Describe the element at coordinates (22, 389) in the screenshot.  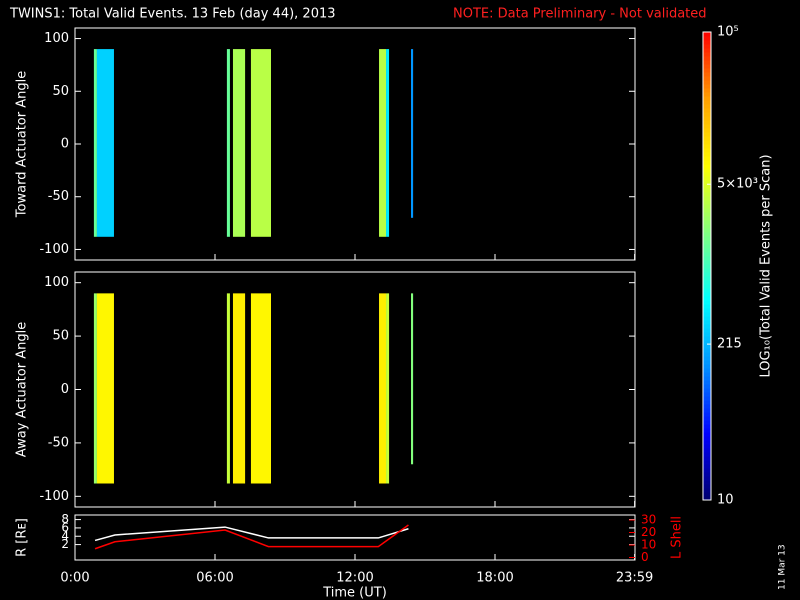
I see `y-axis-label: Away Actuator Angle` at that location.